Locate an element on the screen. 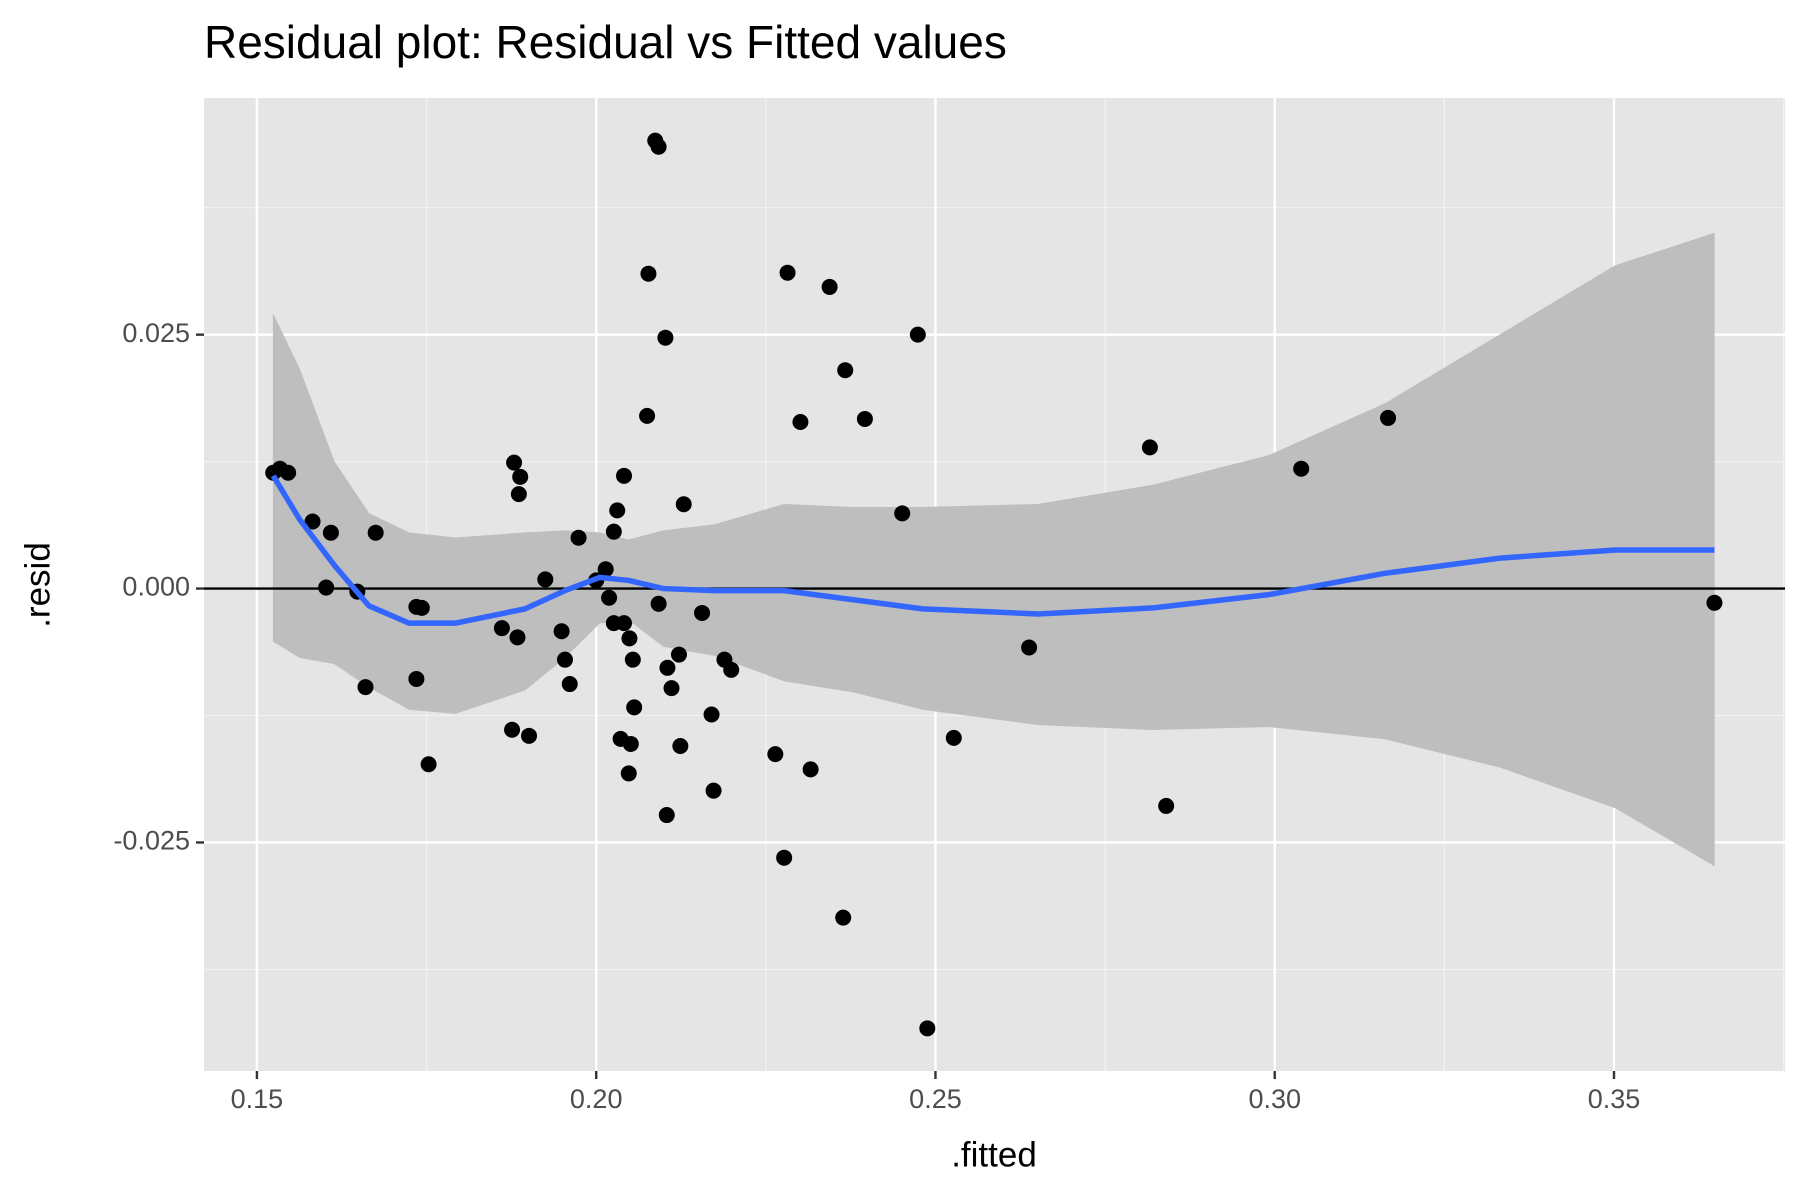 Image resolution: width=1800 pixels, height=1200 pixels. x-axis-label: .fitted is located at coordinates (994, 1154).